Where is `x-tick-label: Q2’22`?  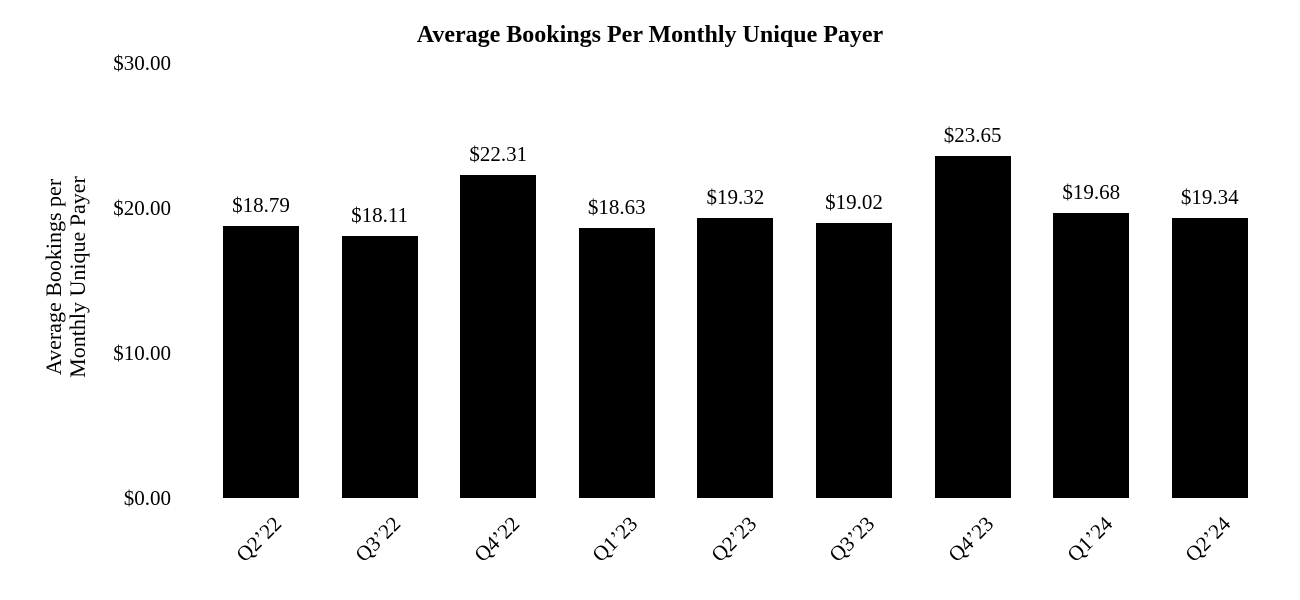
x-tick-label: Q2’22 is located at coordinates (259, 539).